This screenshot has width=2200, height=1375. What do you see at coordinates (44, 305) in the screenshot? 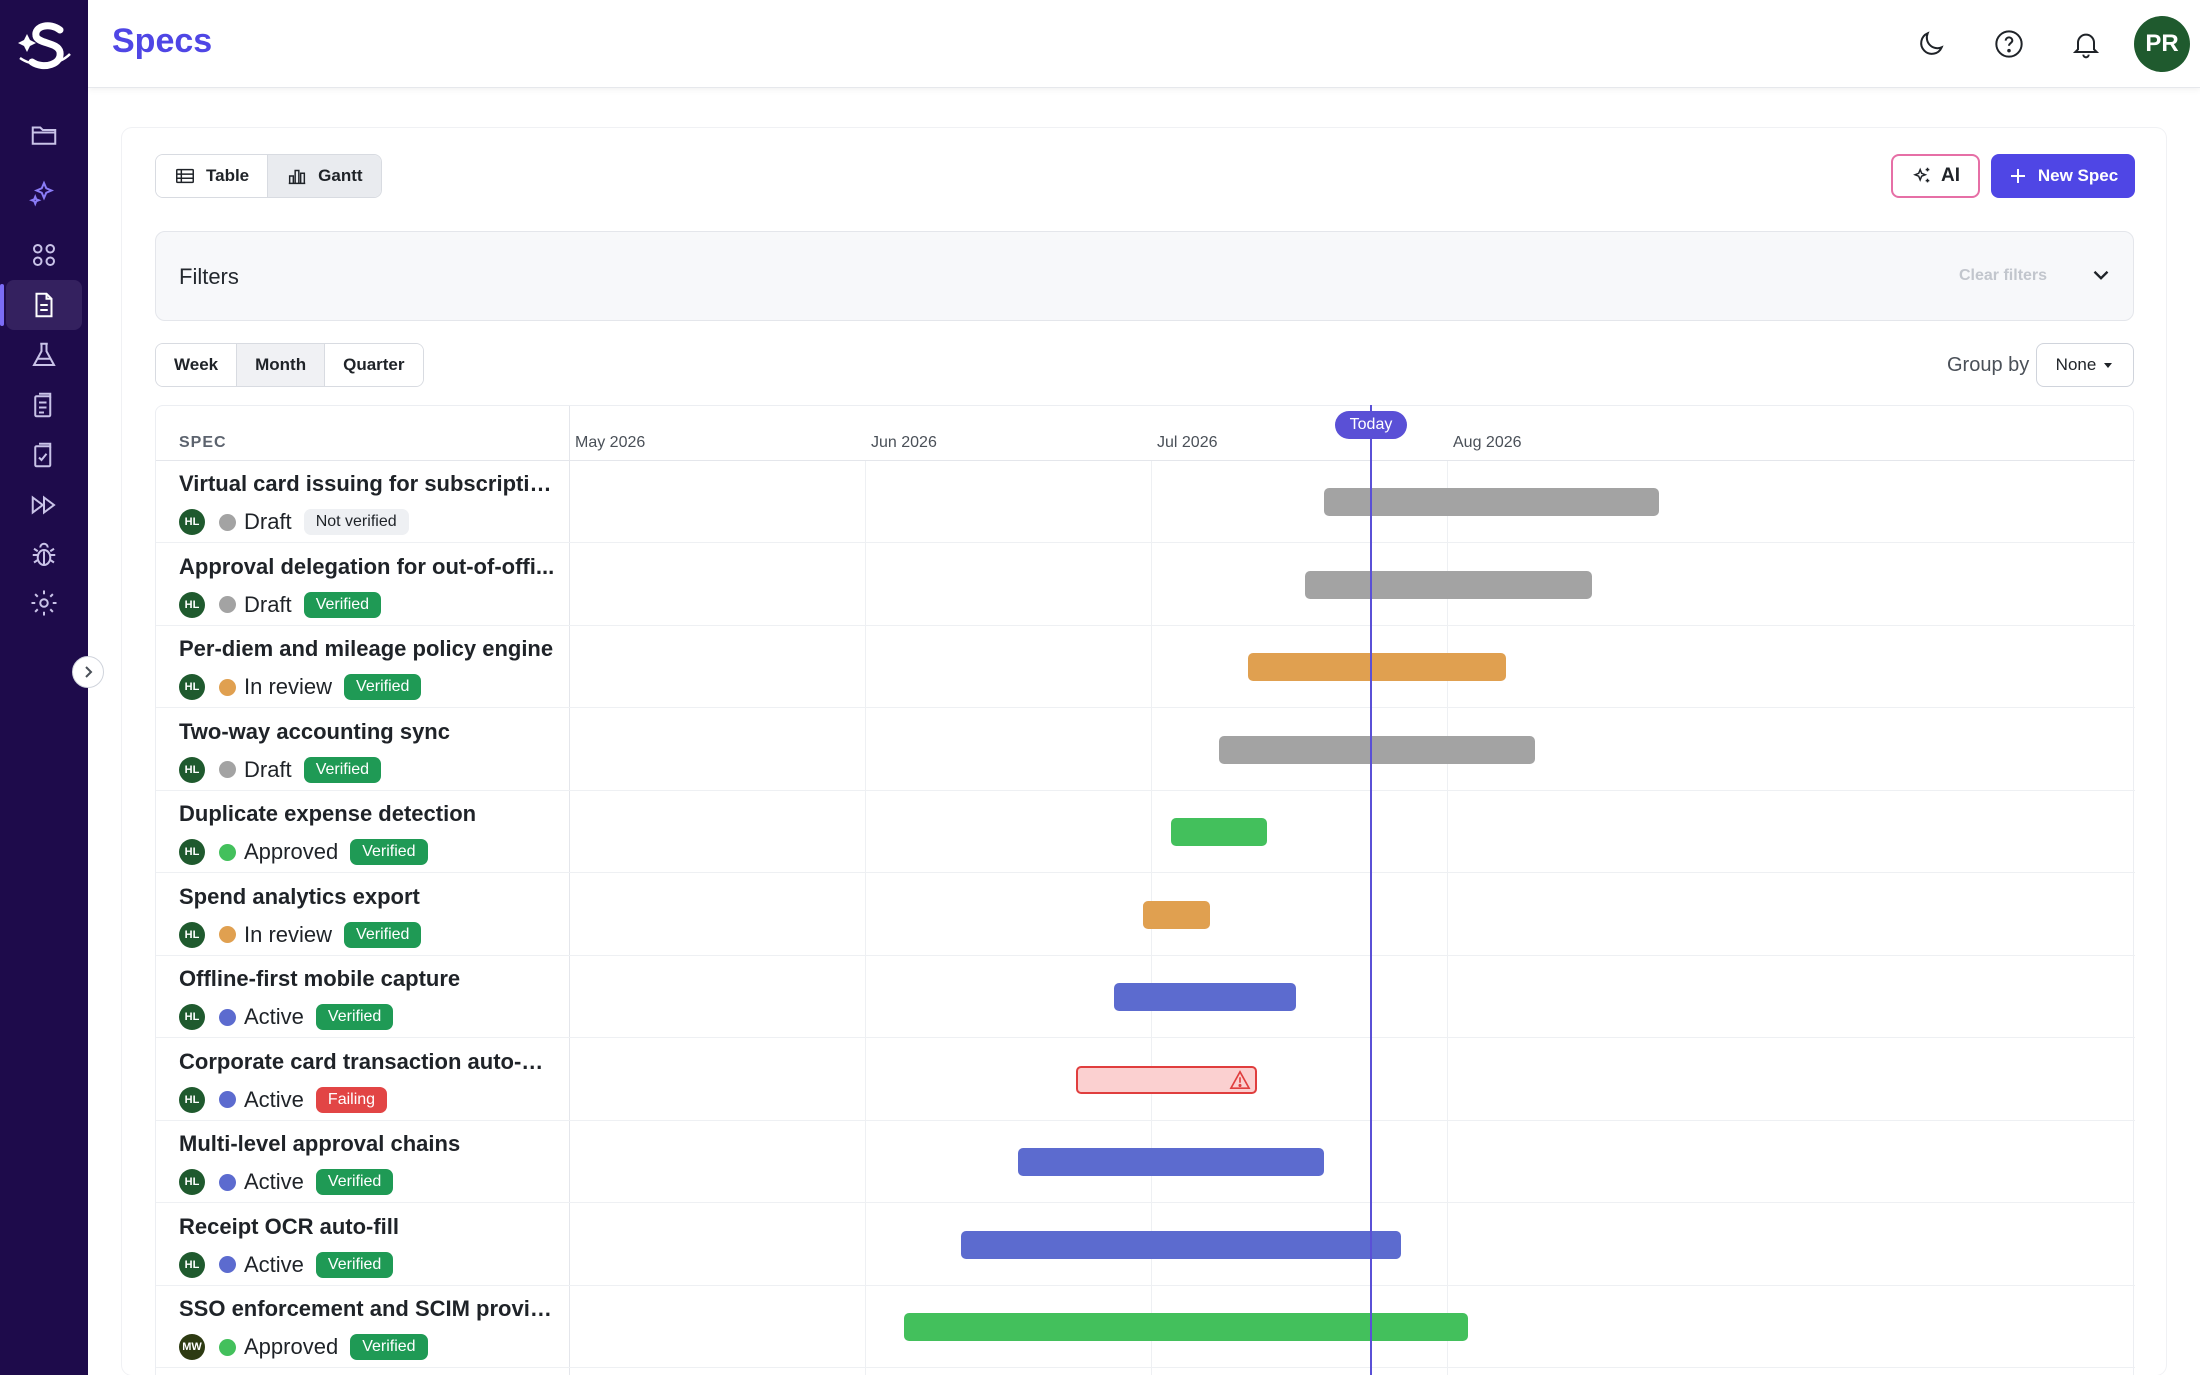
I see `document-icon` at bounding box center [44, 305].